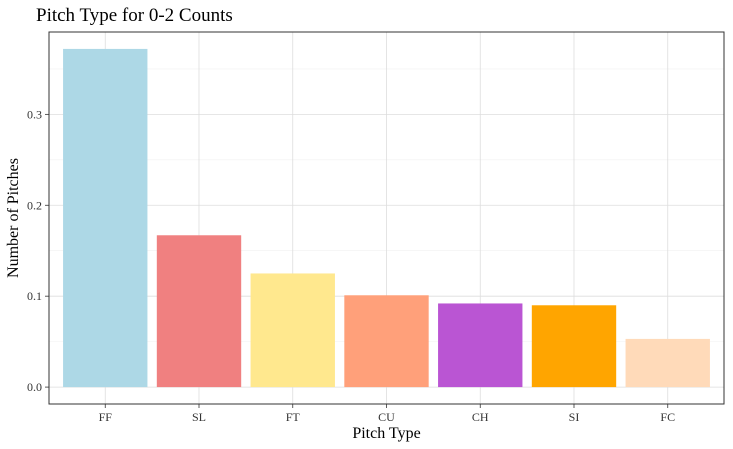  I want to click on bar-ch, so click(480, 345).